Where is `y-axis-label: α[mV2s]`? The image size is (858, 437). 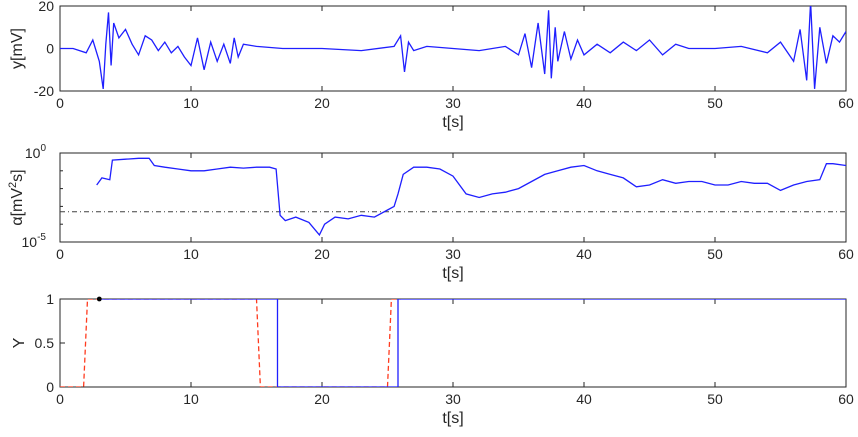
y-axis-label: α[mV2s] is located at coordinates (16, 197).